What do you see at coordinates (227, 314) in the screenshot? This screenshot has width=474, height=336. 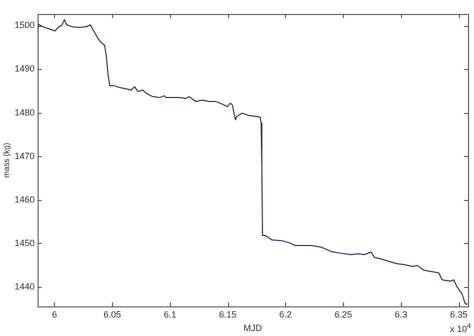 I see `x-tick-label: 6.15` at bounding box center [227, 314].